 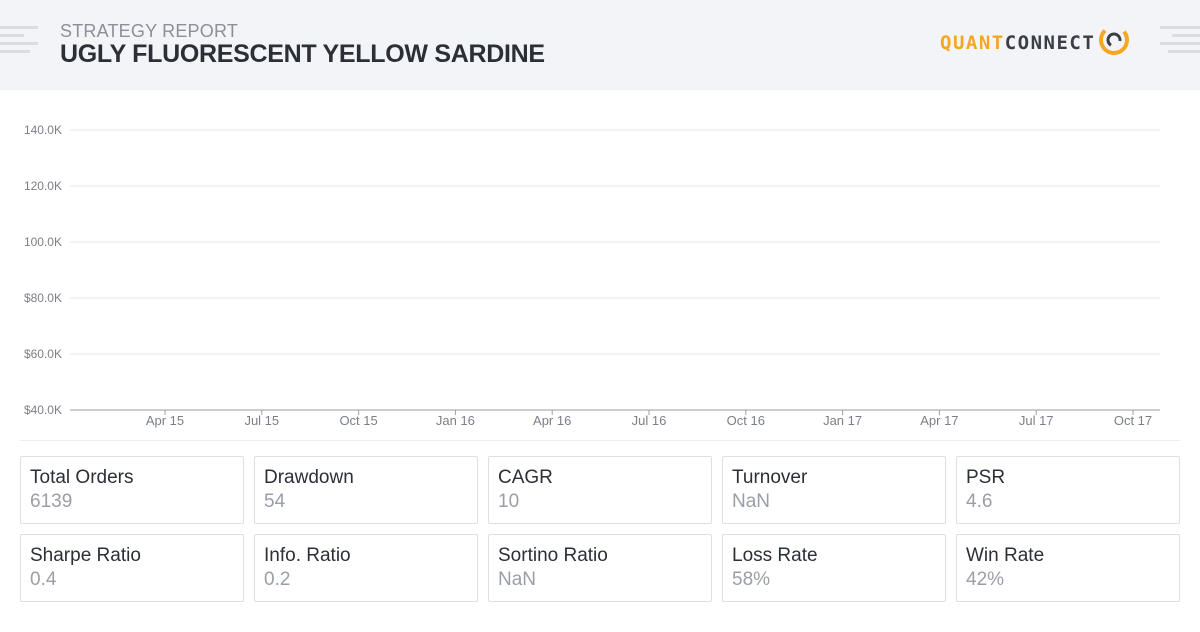 I want to click on x-tick-label: Oct 16, so click(x=746, y=420).